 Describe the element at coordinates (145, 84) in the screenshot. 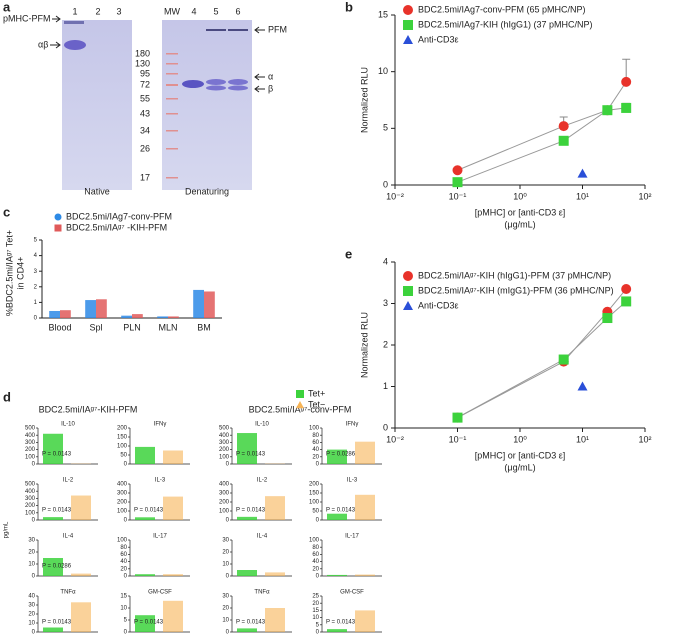

I see `mw-label: 72` at that location.